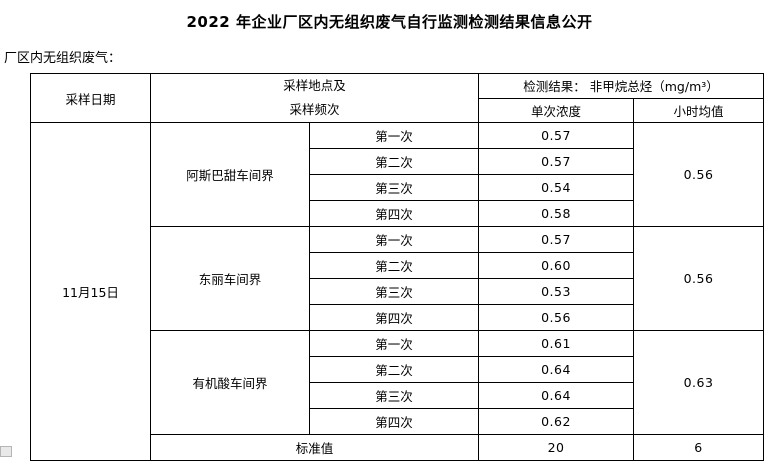  Describe the element at coordinates (556, 447) in the screenshot. I see `standard-single-cell: 20` at that location.